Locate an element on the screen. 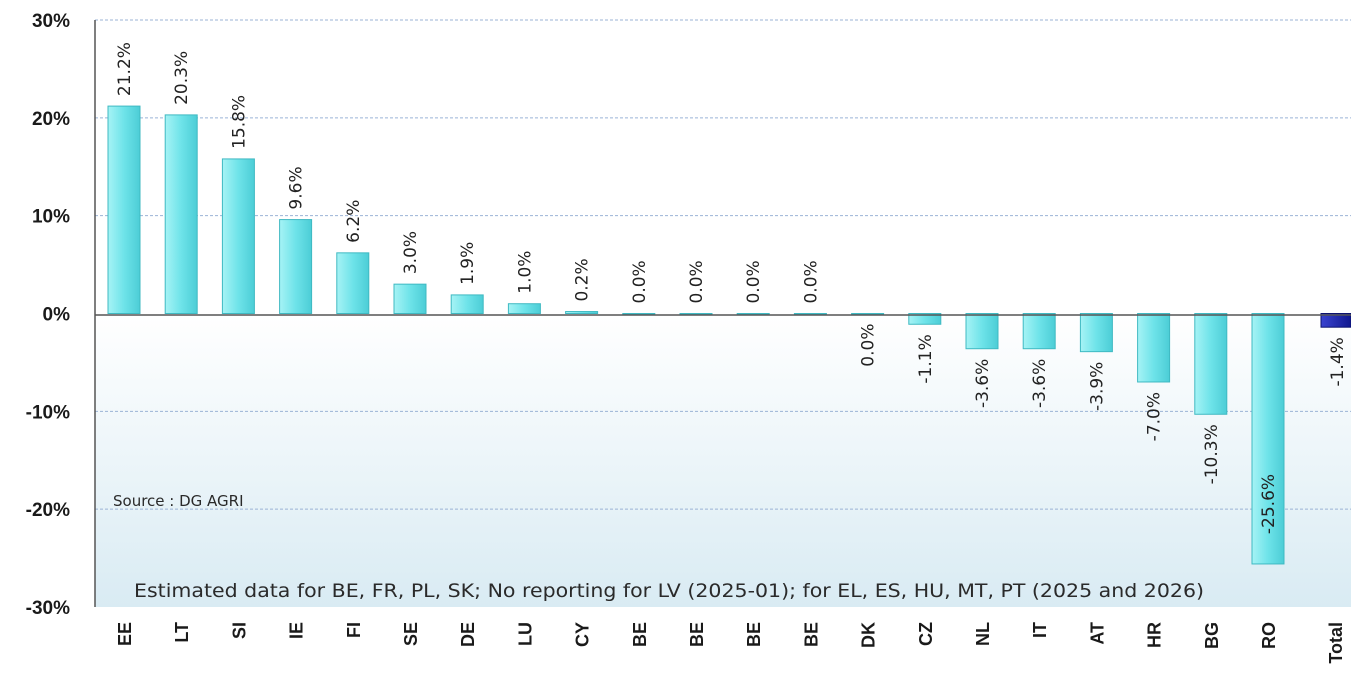 The image size is (1351, 686). data-label: 21.2% is located at coordinates (125, 69).